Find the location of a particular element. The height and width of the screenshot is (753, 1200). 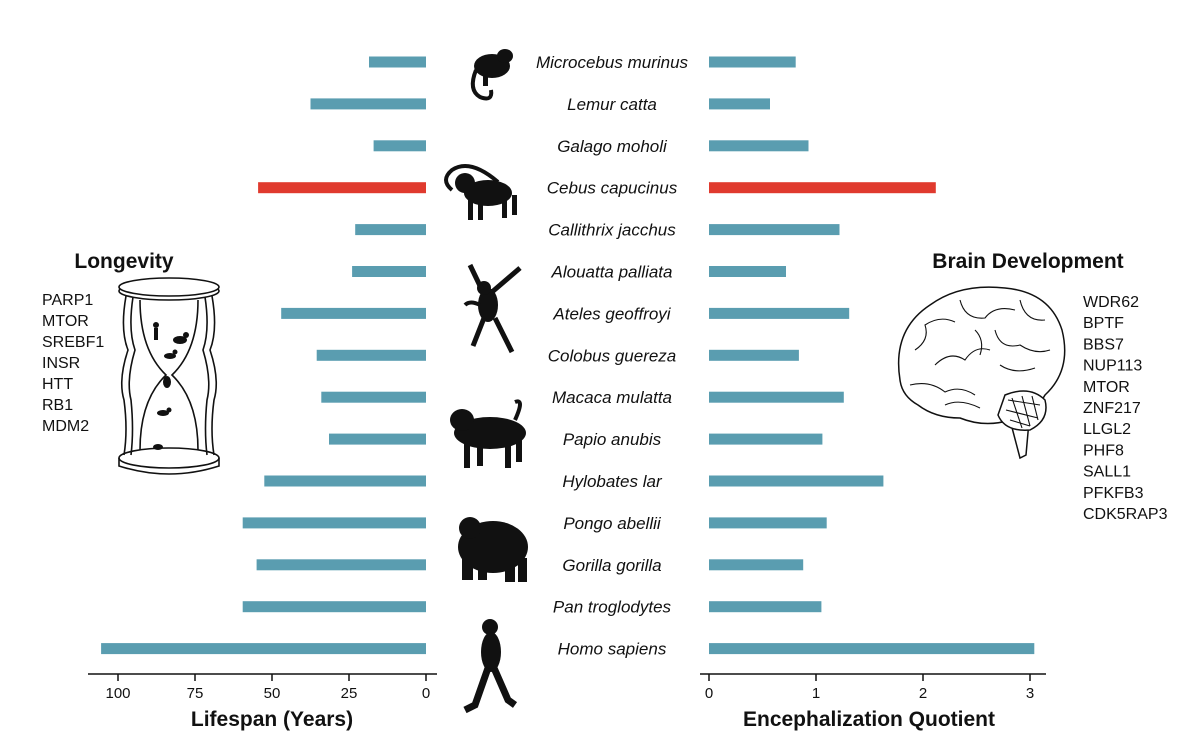

lifespan-tick-label: 100 is located at coordinates (117, 693).